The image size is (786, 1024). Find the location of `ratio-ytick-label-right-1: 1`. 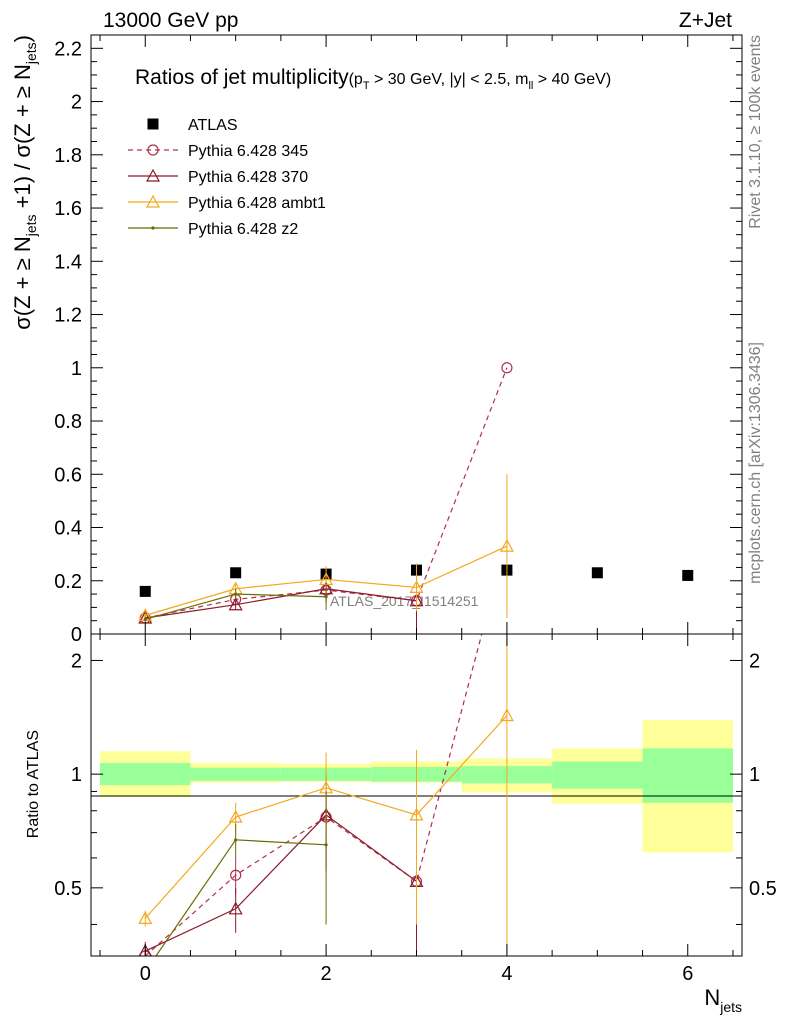

ratio-ytick-label-right-1: 1 is located at coordinates (754, 775).